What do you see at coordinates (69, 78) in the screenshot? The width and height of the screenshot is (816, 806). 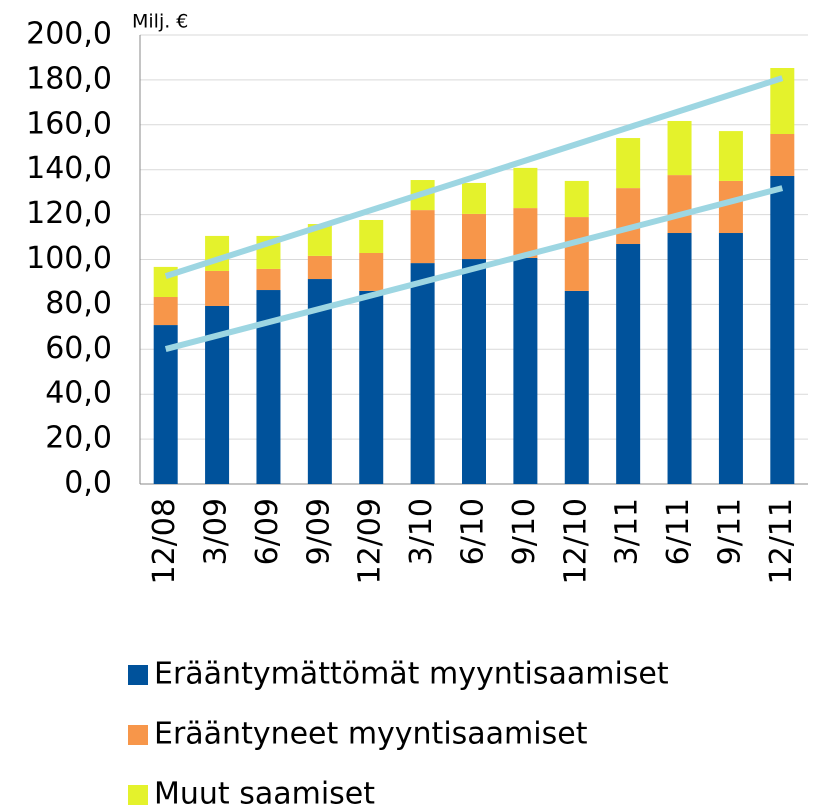 I see `y-tick-label: 180,0` at bounding box center [69, 78].